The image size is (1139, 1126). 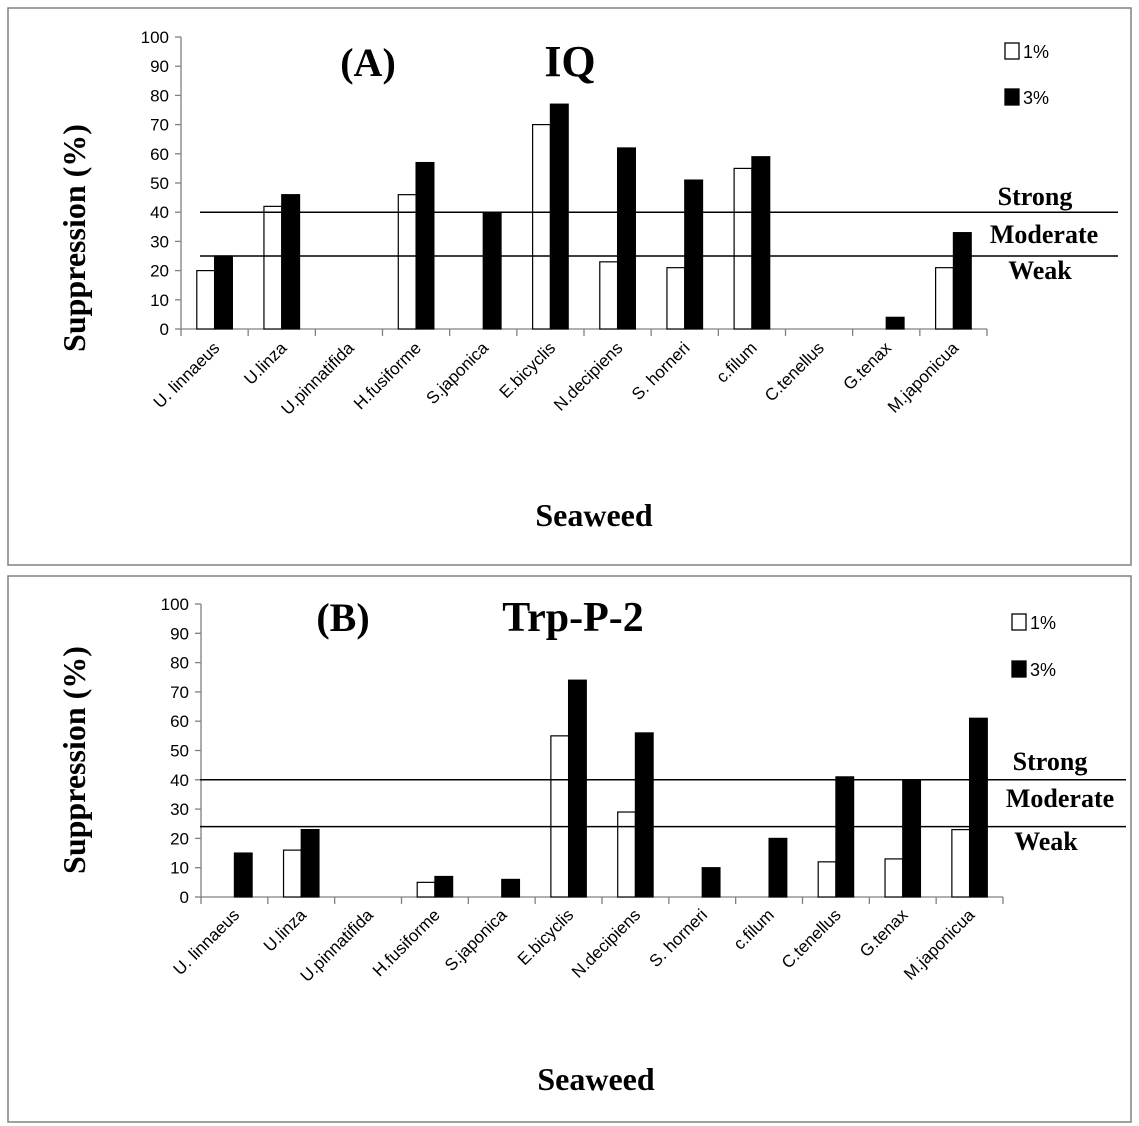 I want to click on chart-title: Trp-P-2, so click(x=573, y=618).